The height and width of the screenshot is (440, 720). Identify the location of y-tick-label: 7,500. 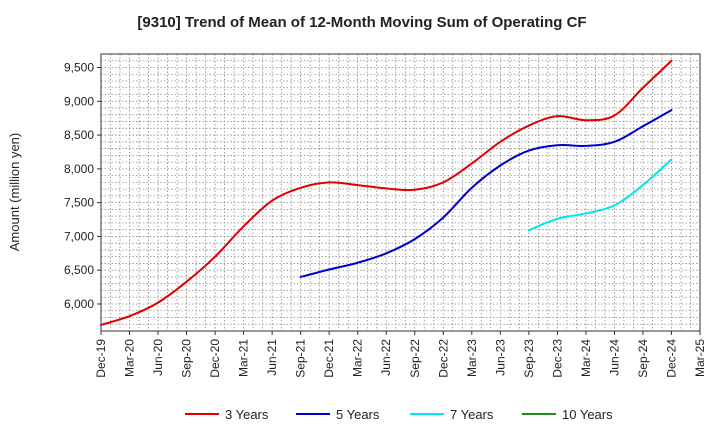
(79, 203).